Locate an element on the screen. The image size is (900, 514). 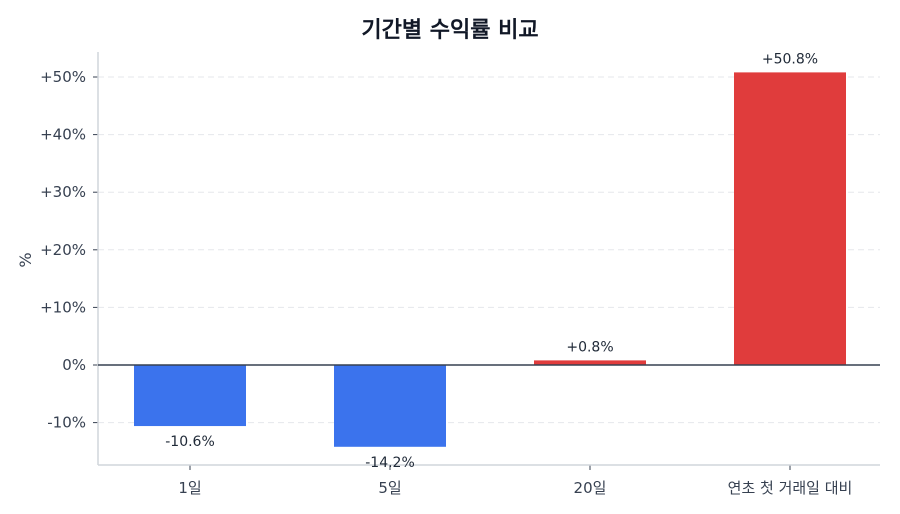
x-tick-label: 5일 is located at coordinates (389, 488).